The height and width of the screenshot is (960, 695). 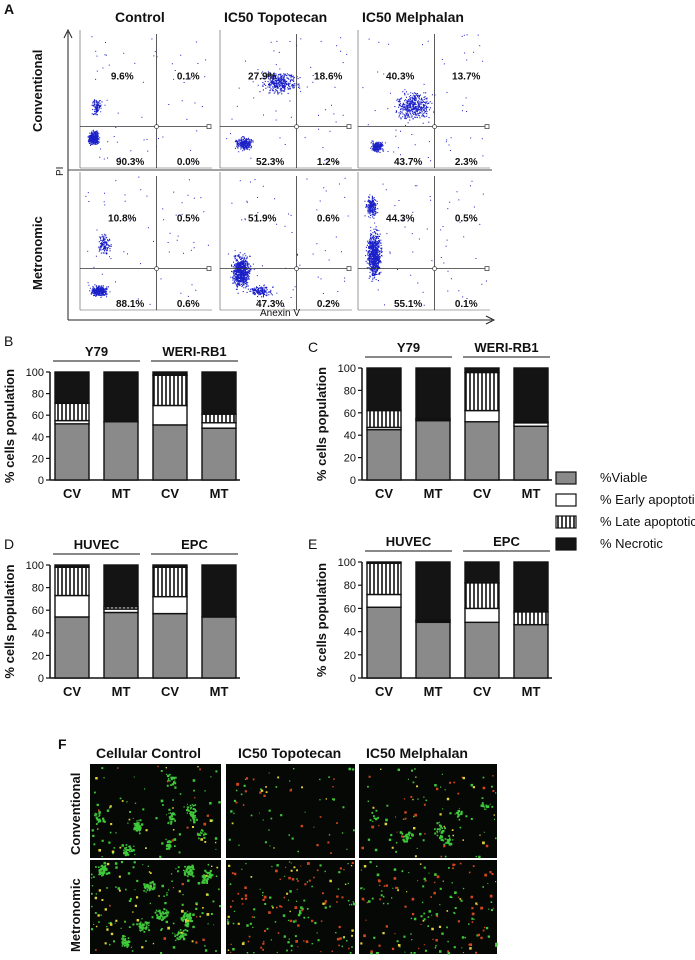 What do you see at coordinates (350, 414) in the screenshot?
I see `panel-c-y-tick-label: 60` at bounding box center [350, 414].